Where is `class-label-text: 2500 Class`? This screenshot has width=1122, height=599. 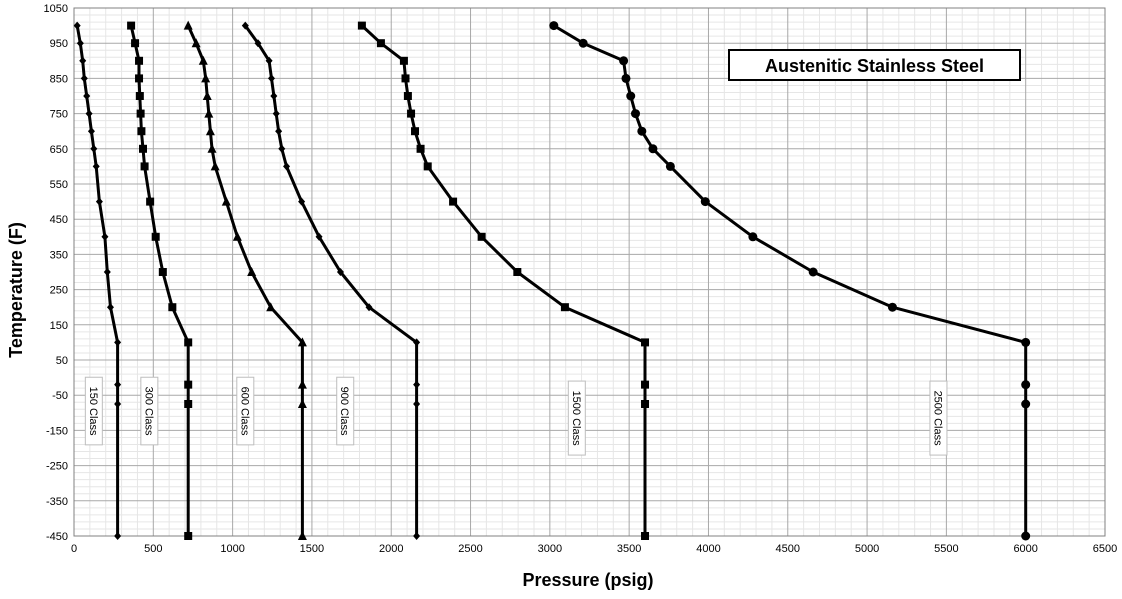
class-label-text: 2500 Class is located at coordinates (937, 419).